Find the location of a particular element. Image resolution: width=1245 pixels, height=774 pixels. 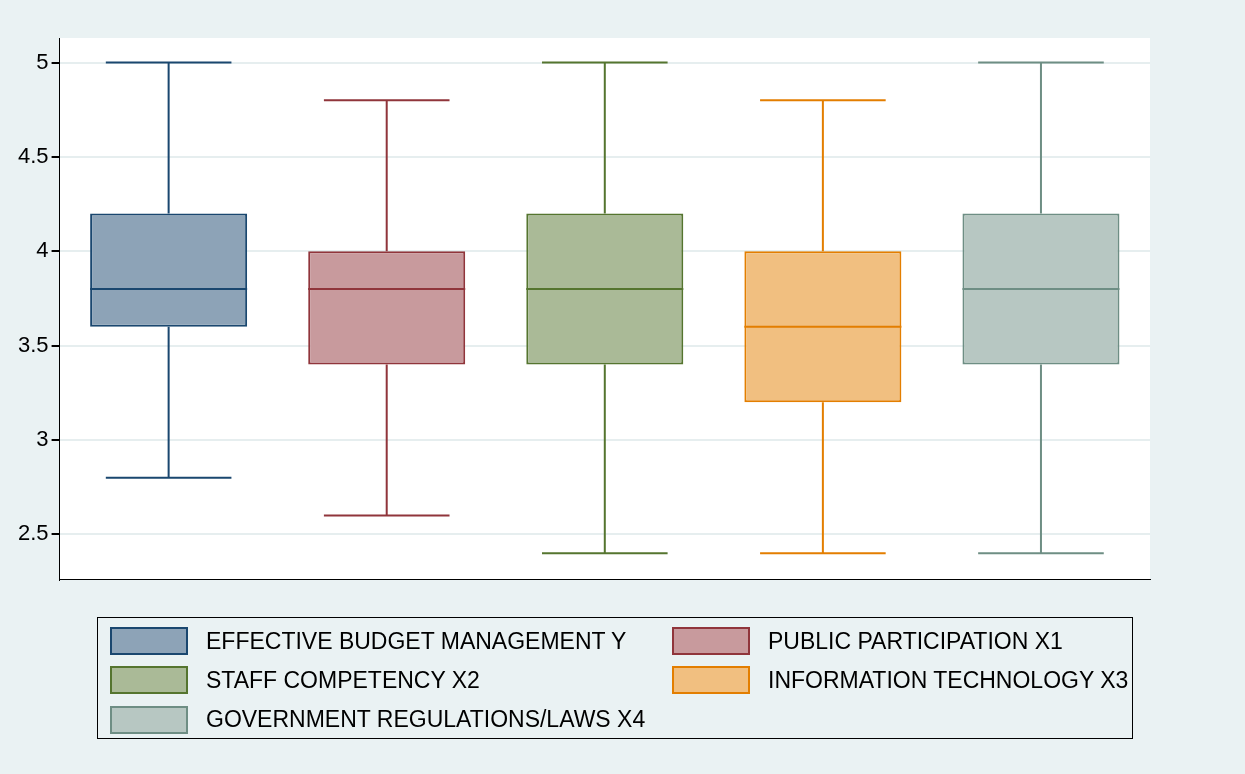

legend-label: EFFECTIVE BUDGET MANAGEMENT Y is located at coordinates (416, 641).